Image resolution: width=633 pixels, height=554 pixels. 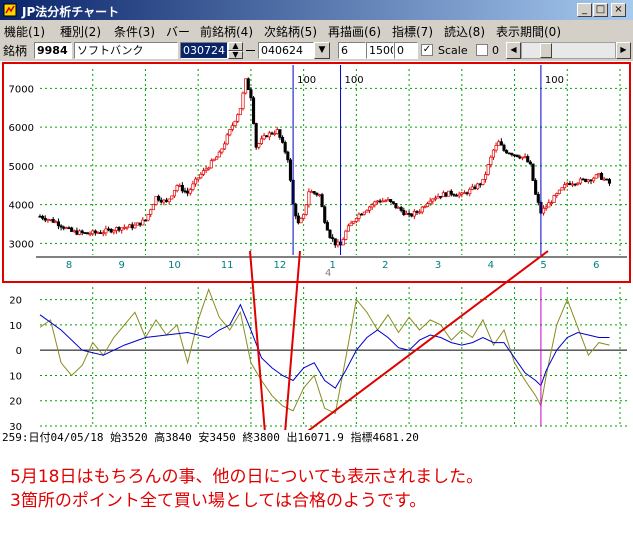 I want to click on indicator-y-tick-label: 10, so click(x=15, y=376).